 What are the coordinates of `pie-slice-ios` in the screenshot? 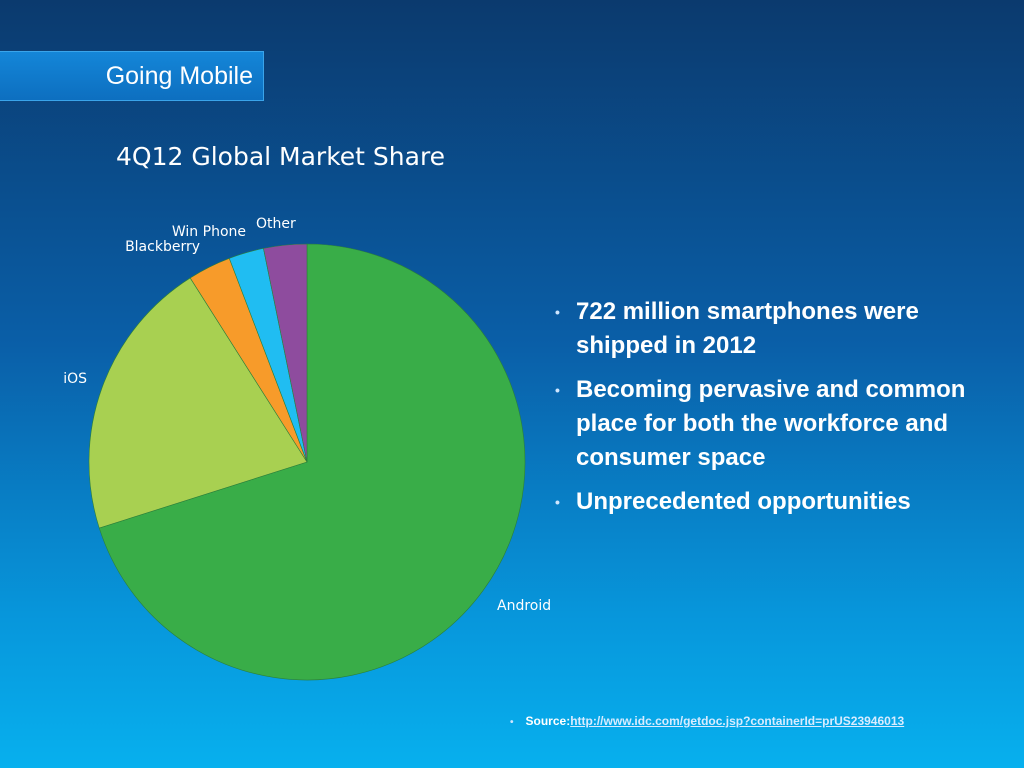 It's located at (198, 403).